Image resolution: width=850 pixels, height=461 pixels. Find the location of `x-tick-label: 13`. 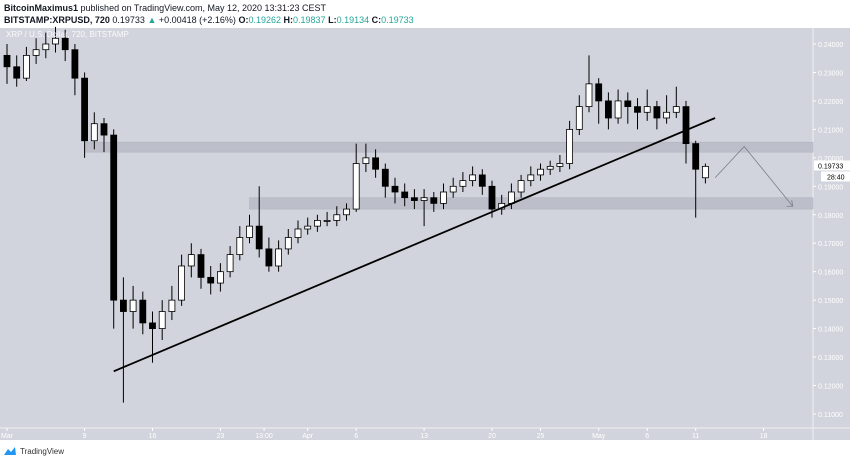

x-tick-label: 13 is located at coordinates (424, 436).